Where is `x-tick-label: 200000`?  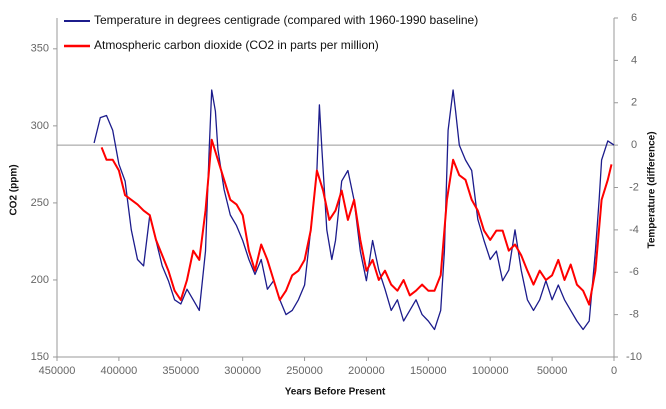 x-tick-label: 200000 is located at coordinates (366, 371).